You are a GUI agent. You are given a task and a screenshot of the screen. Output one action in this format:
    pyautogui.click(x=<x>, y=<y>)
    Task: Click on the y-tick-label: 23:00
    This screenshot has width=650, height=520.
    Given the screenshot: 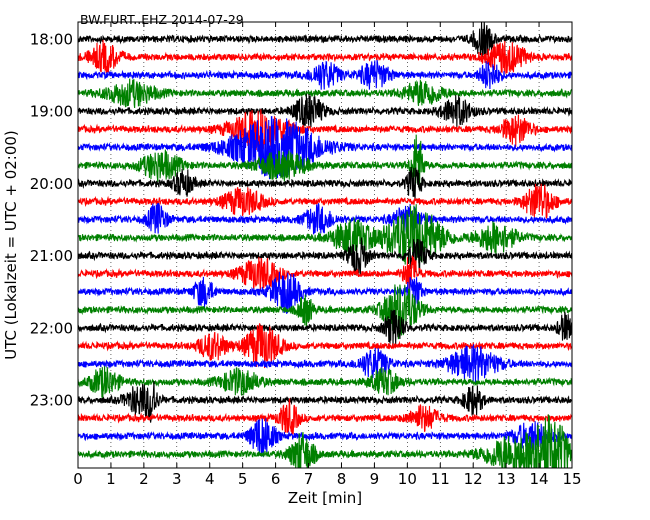 What is the action you would take?
    pyautogui.click(x=51, y=401)
    